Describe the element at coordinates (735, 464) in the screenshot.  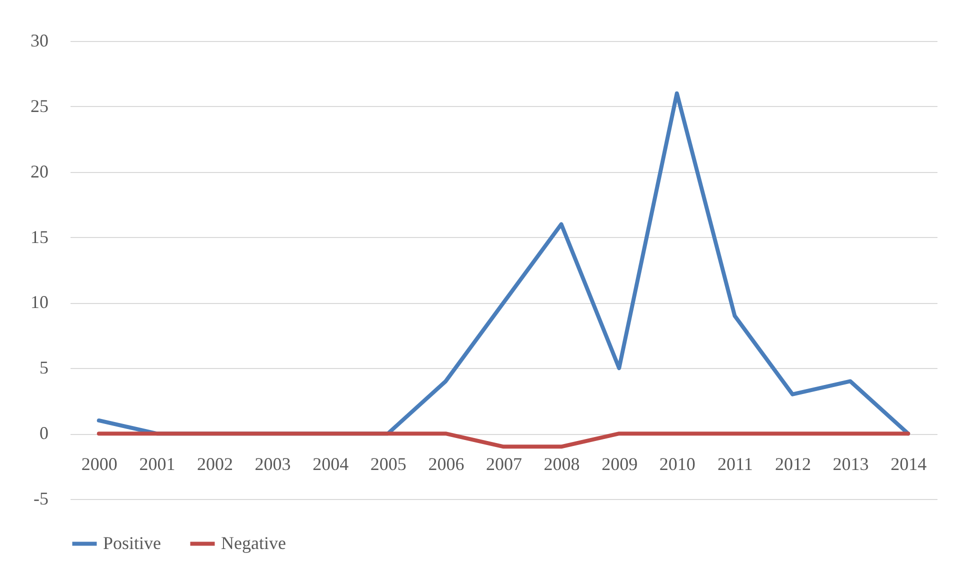
I see `x-tick-label: 2011` at that location.